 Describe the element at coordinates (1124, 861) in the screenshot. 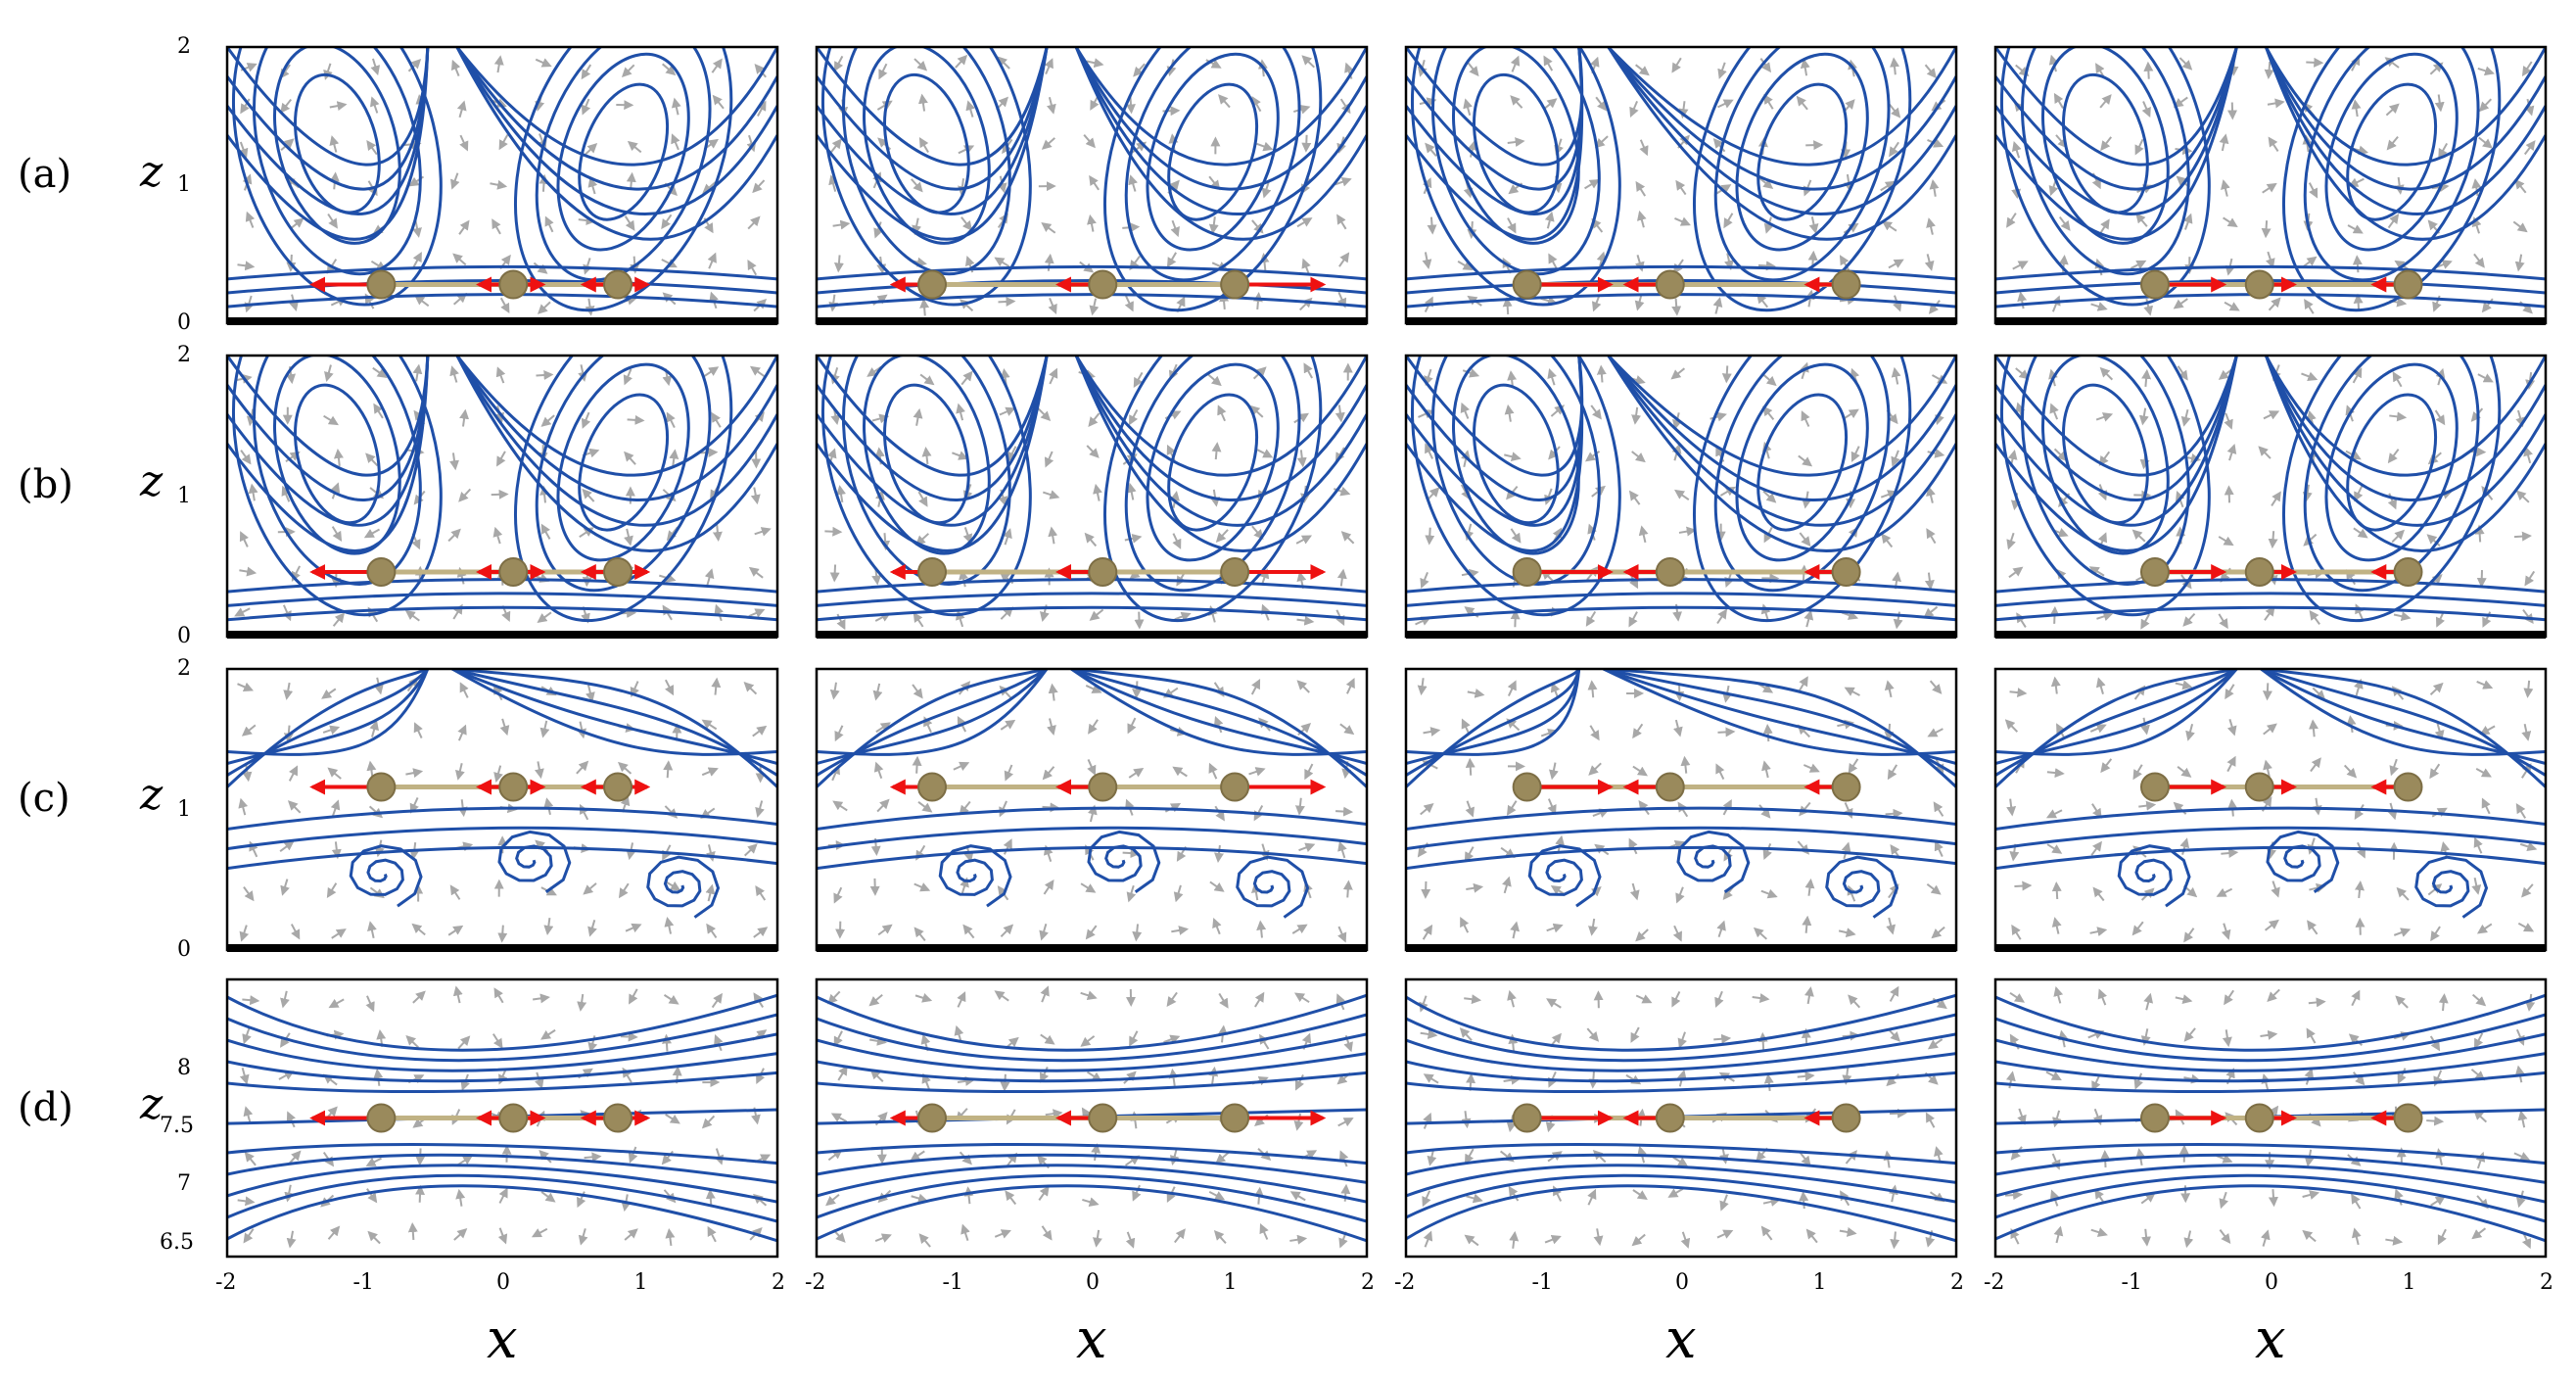

I see `streamline-spiral` at that location.